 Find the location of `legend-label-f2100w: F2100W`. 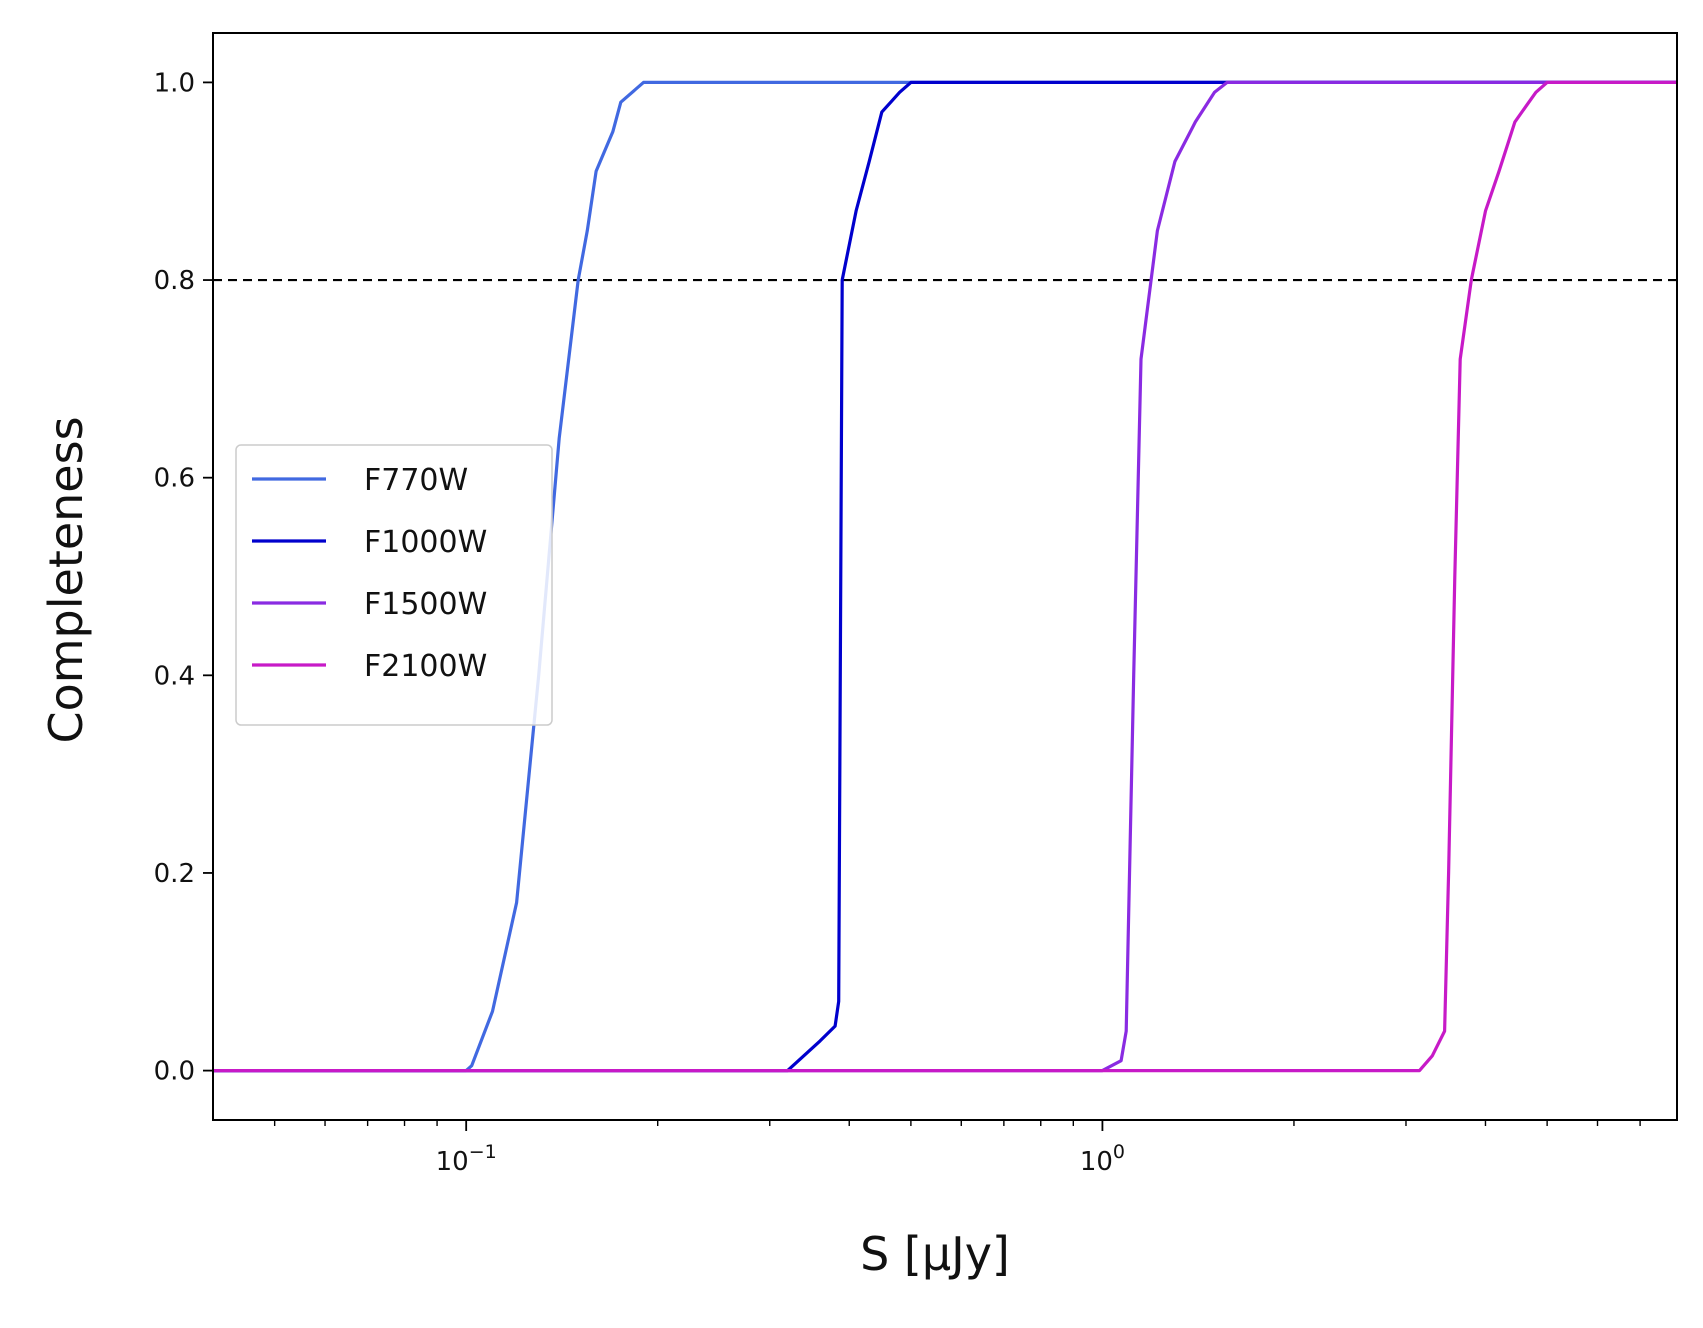

legend-label-f2100w: F2100W is located at coordinates (425, 666).